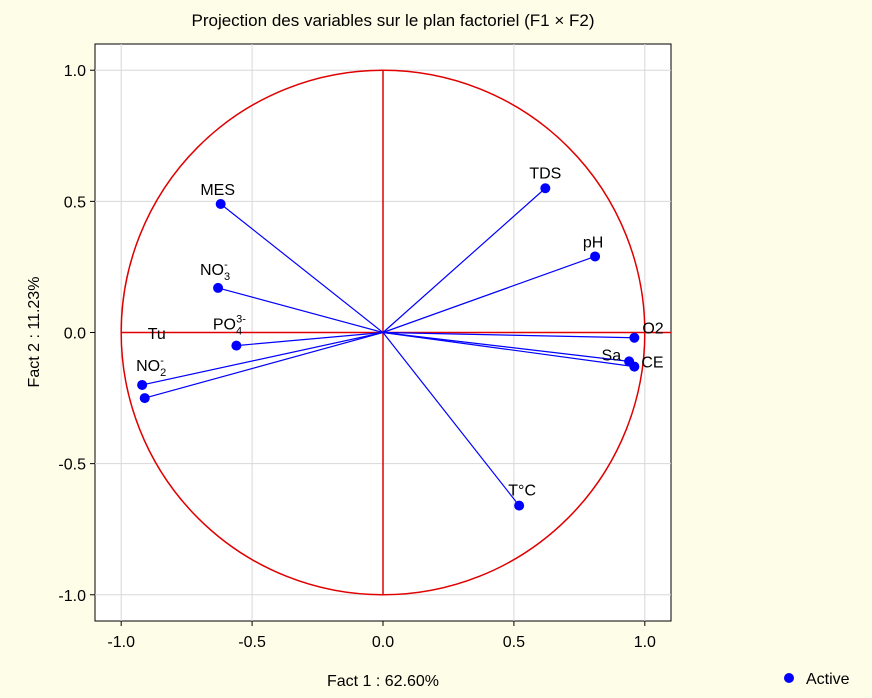 This screenshot has height=698, width=872. What do you see at coordinates (514, 642) in the screenshot?
I see `x-tick-label-3: 0.5` at bounding box center [514, 642].